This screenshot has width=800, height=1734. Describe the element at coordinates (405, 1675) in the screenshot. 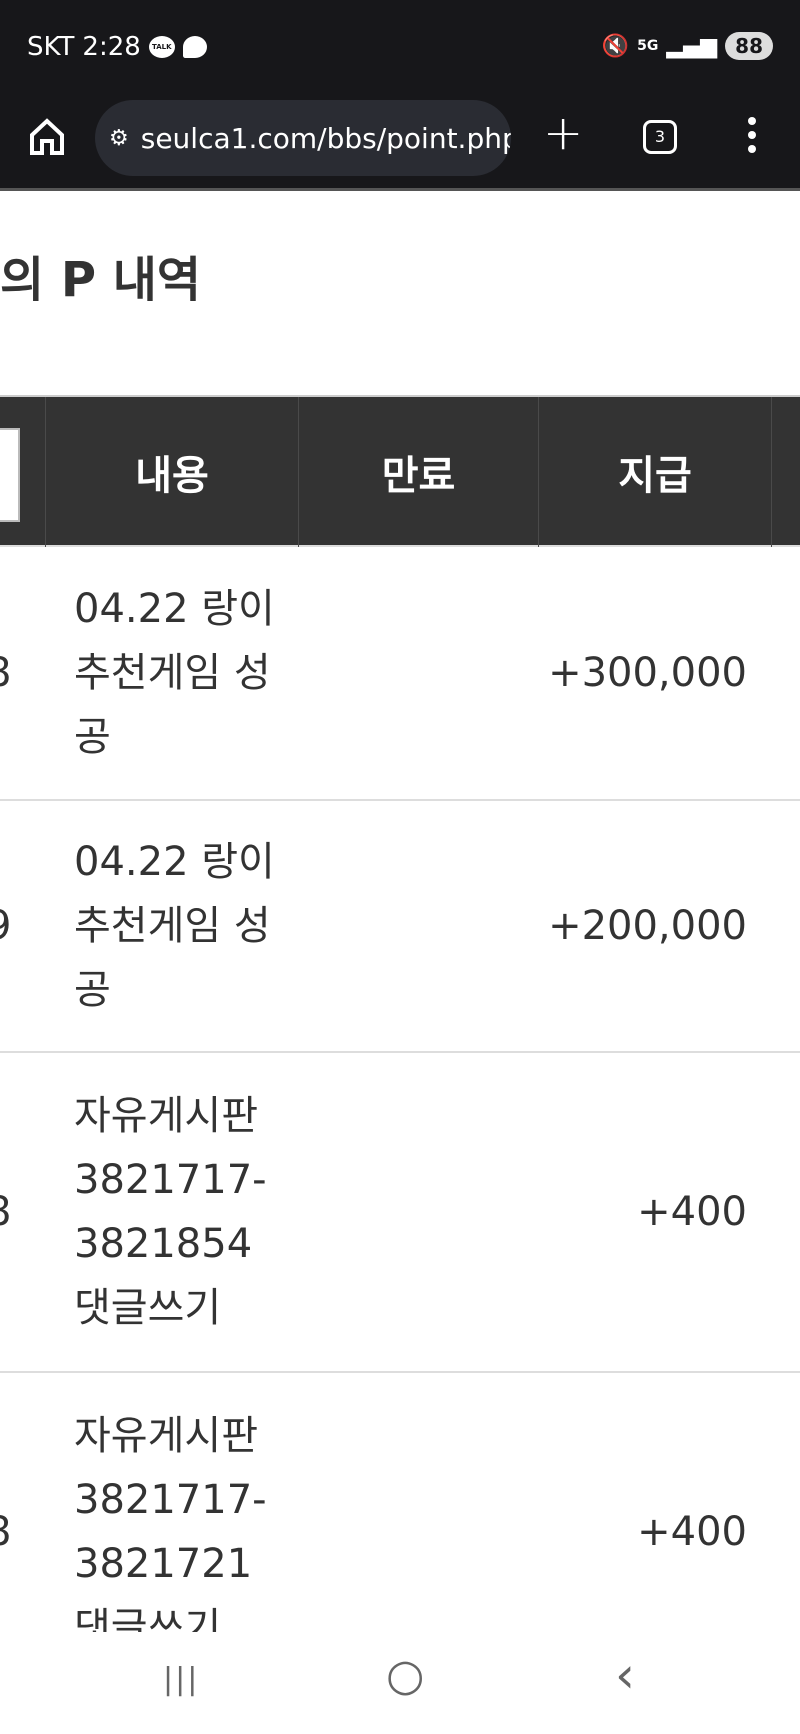

I see `home-nav-icon: ○` at that location.